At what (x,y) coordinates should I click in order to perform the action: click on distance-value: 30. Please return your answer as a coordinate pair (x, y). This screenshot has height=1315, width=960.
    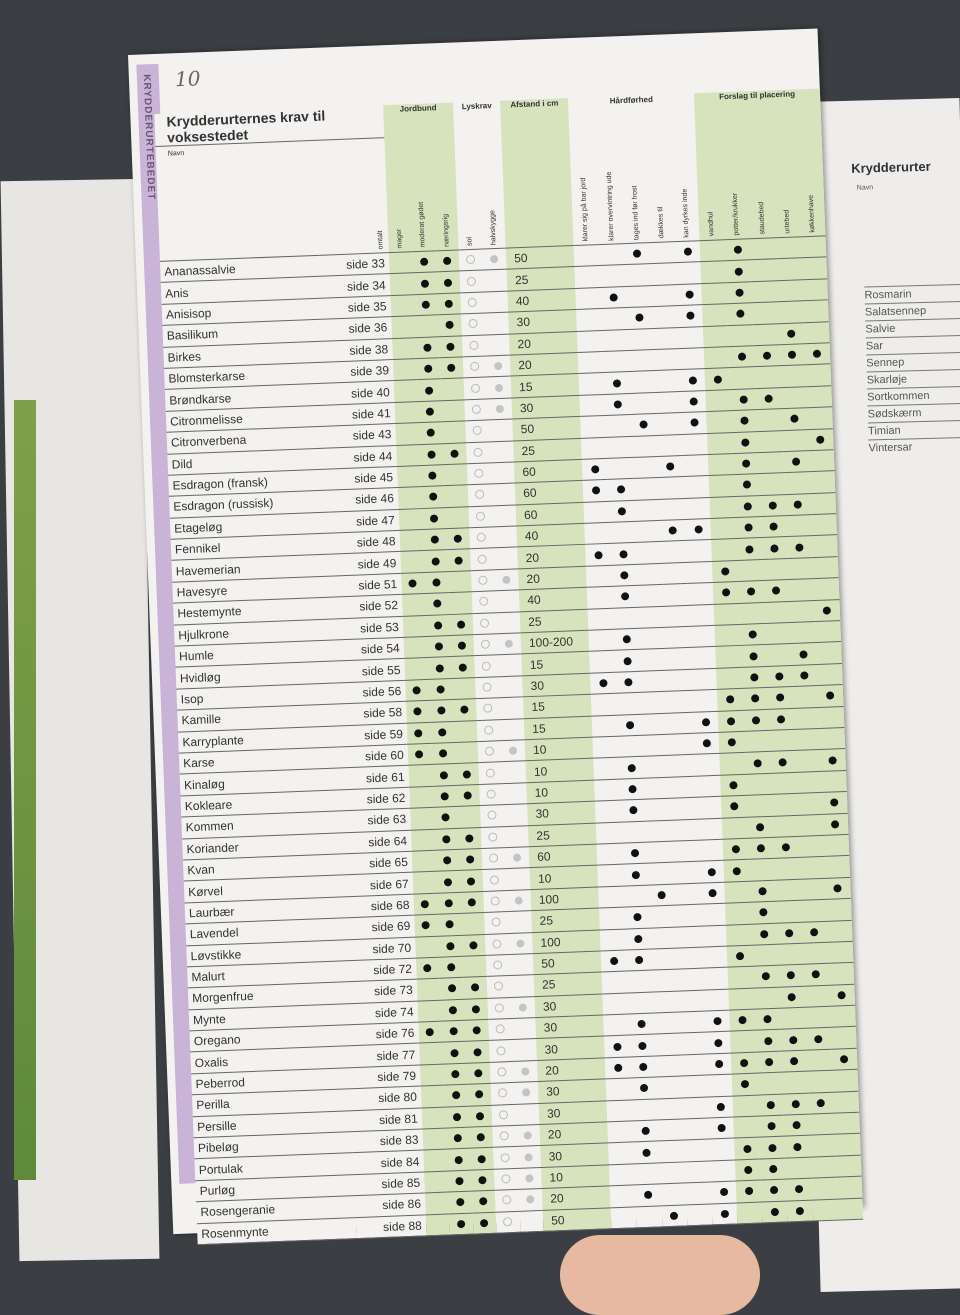
    Looking at the image, I should click on (543, 321).